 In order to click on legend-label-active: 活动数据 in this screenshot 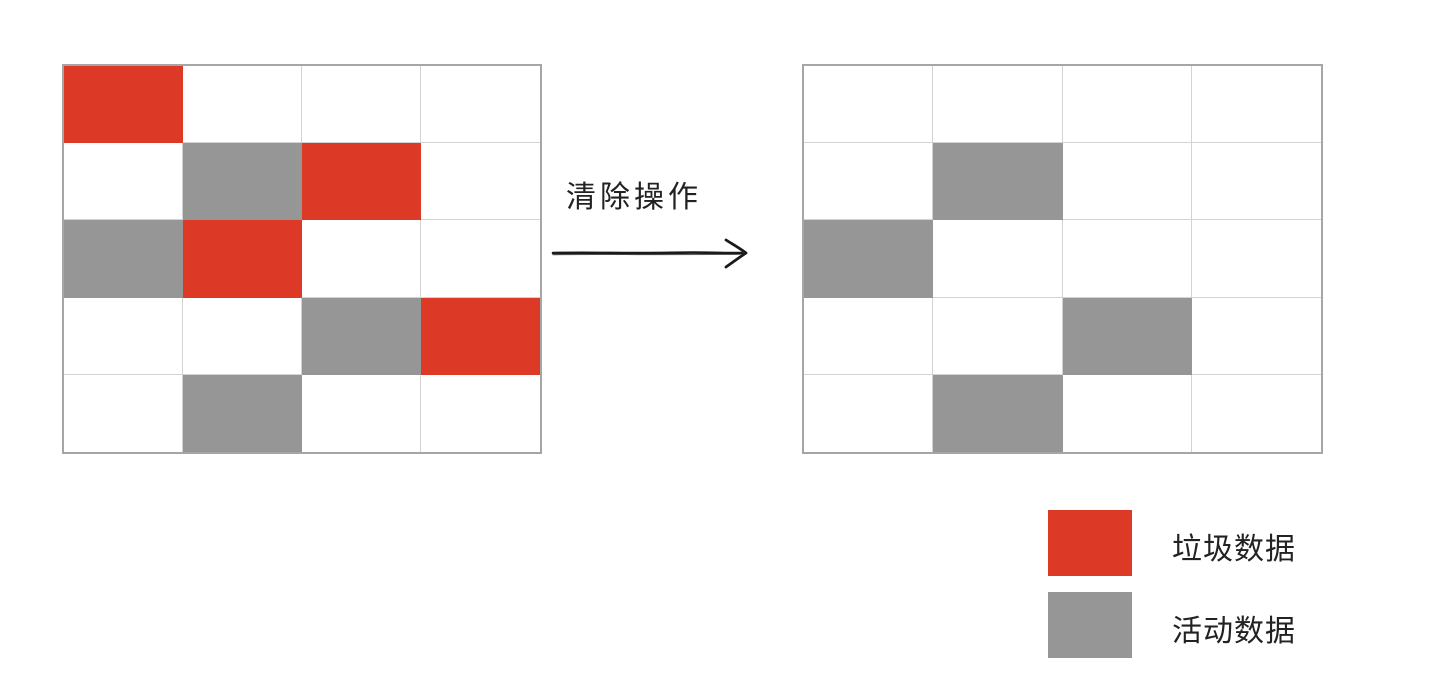, I will do `click(1234, 631)`.